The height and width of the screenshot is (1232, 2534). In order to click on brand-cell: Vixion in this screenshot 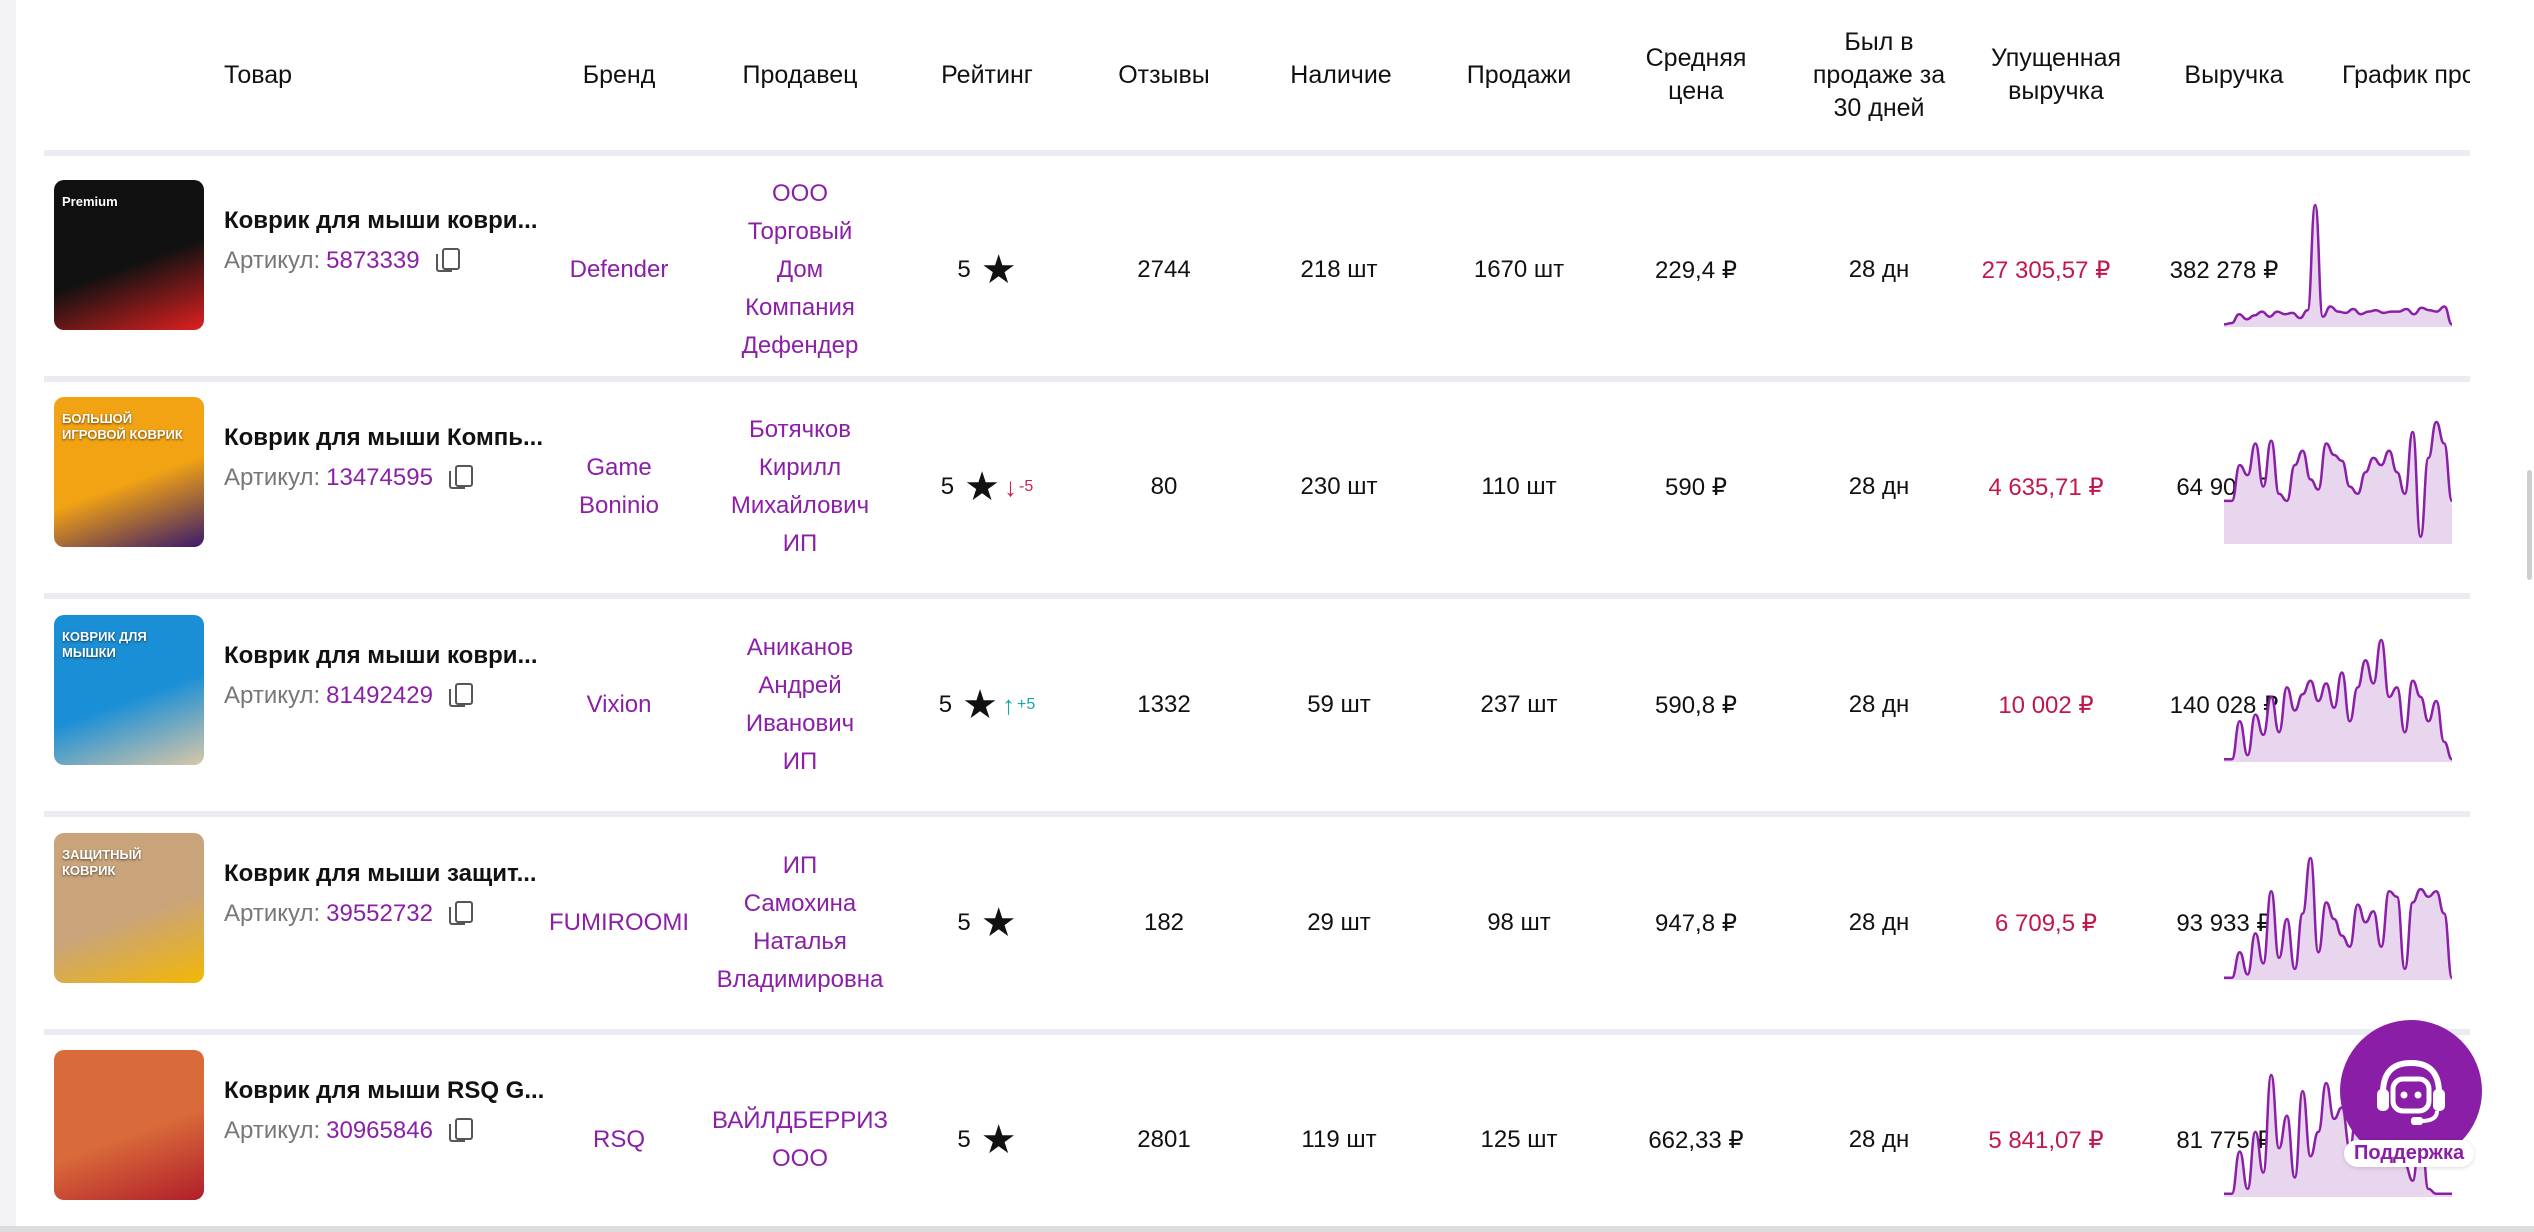, I will do `click(619, 705)`.